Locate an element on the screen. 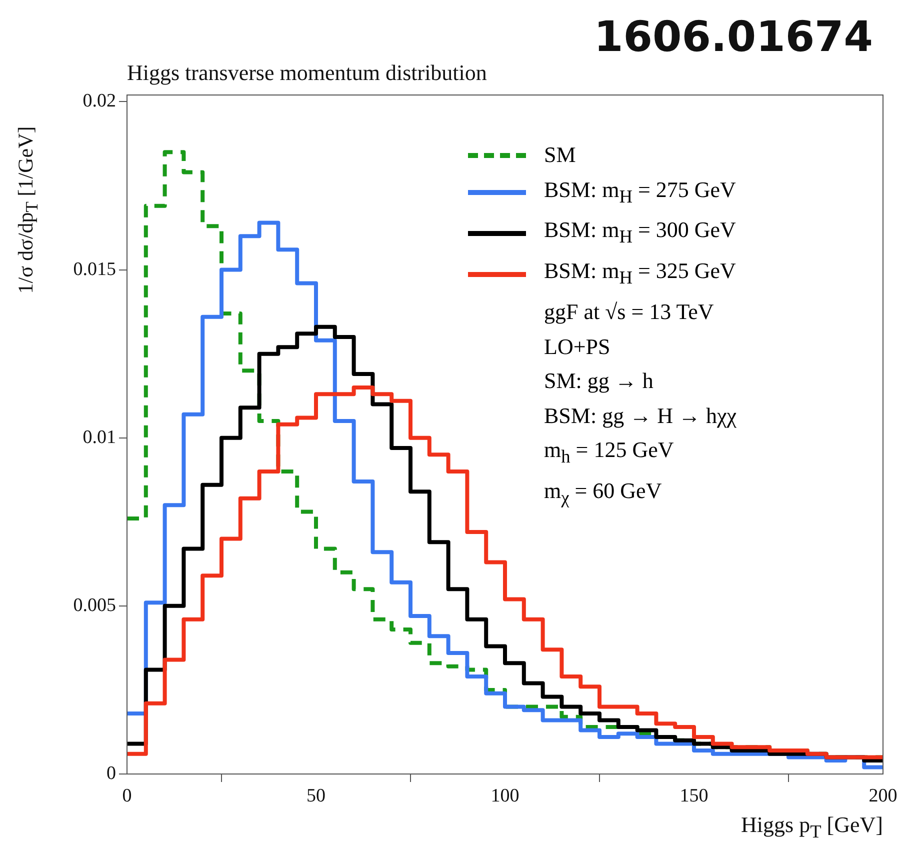  y-tick-label: 0.005 is located at coordinates (94, 605).